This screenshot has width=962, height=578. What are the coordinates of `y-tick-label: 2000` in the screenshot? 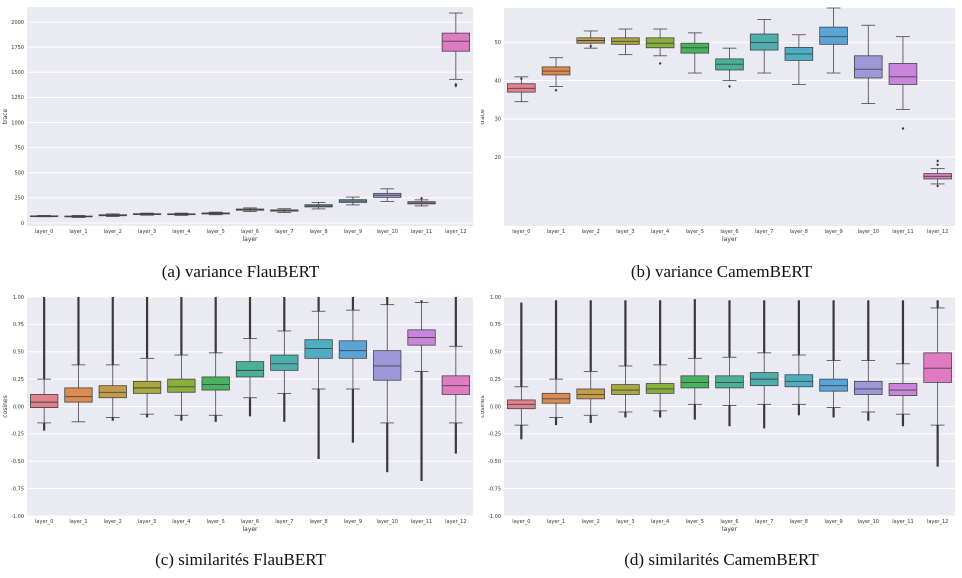 It's located at (17, 23).